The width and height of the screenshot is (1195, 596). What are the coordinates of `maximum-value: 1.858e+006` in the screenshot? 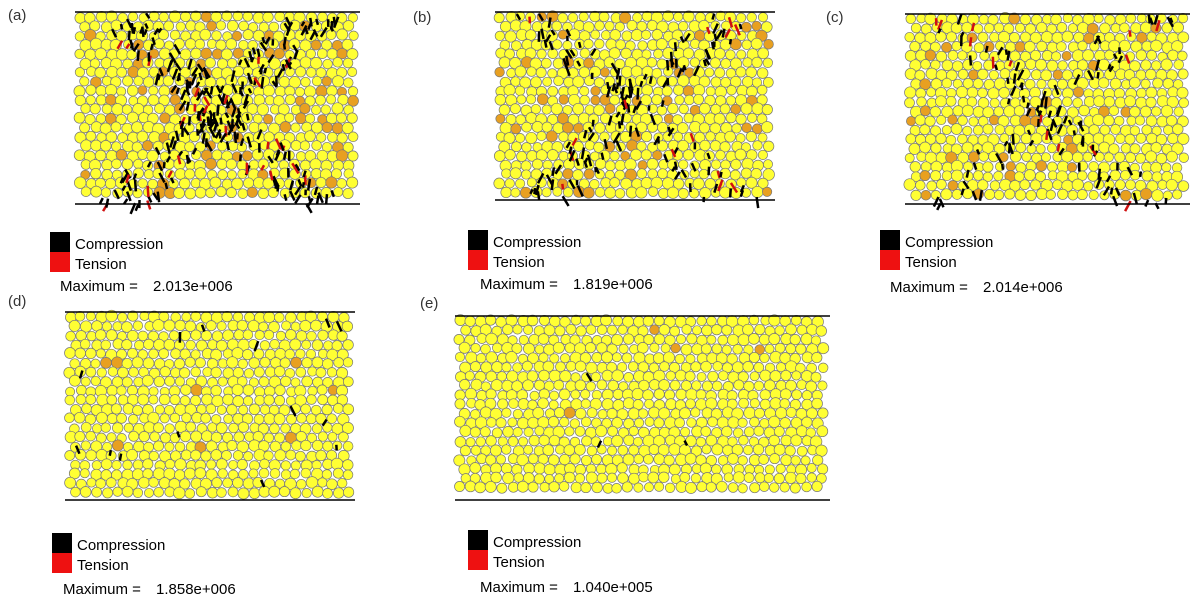 It's located at (196, 588).